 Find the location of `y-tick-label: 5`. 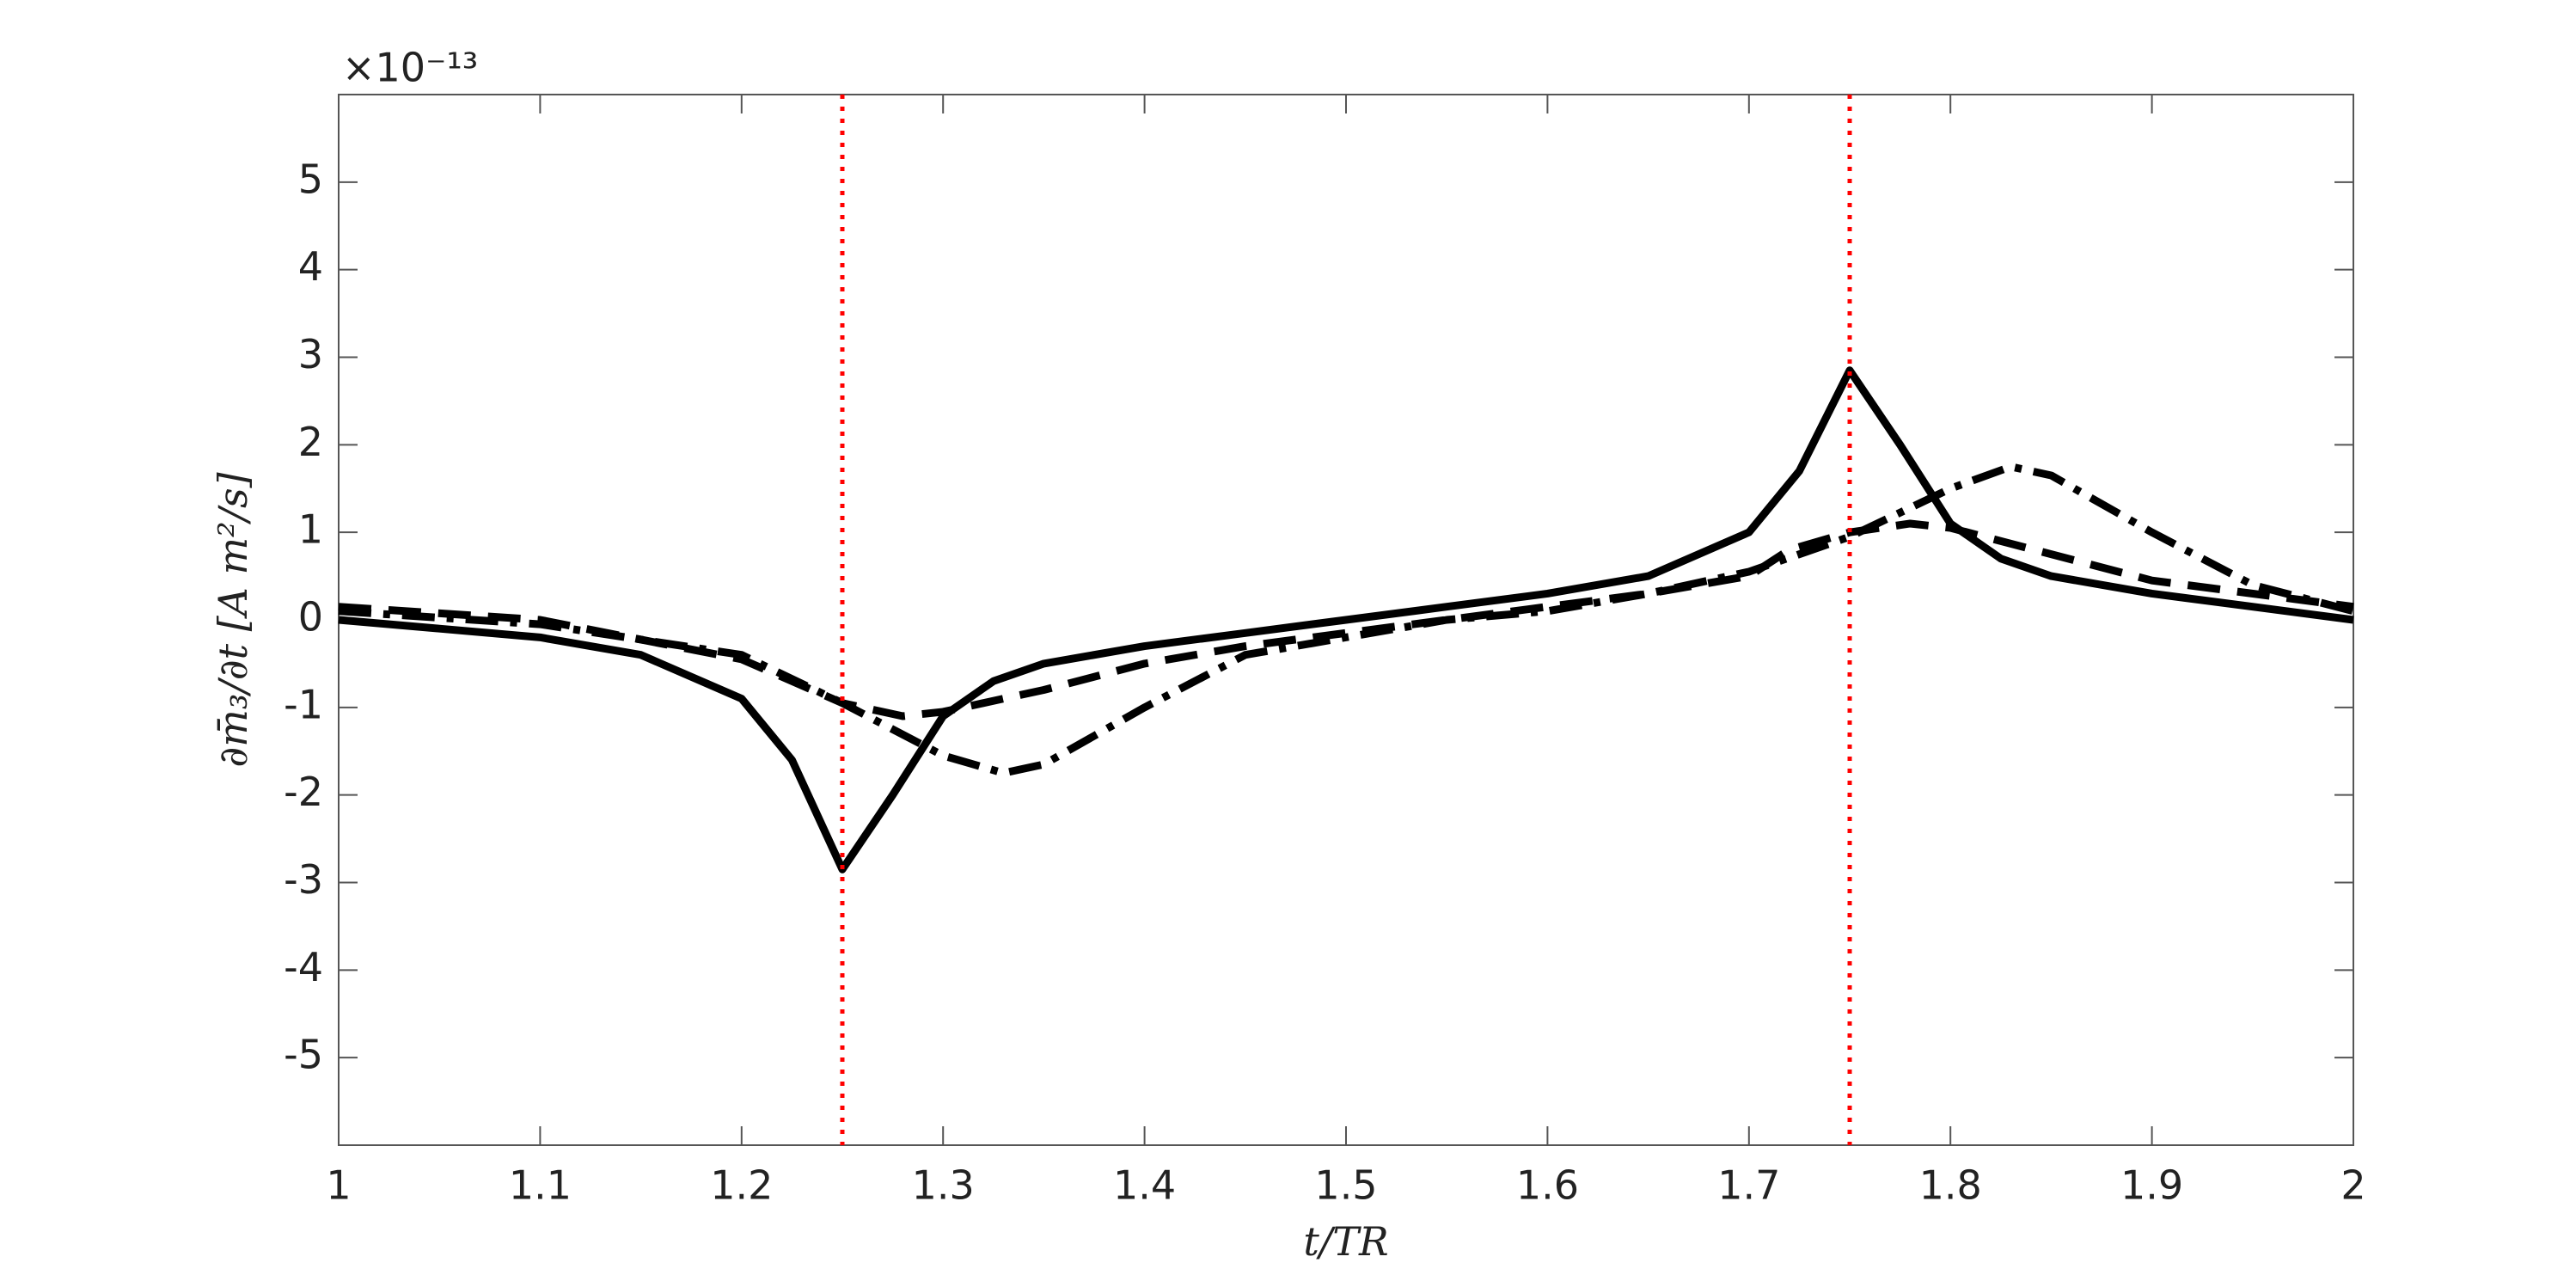

y-tick-label: 5 is located at coordinates (310, 179).